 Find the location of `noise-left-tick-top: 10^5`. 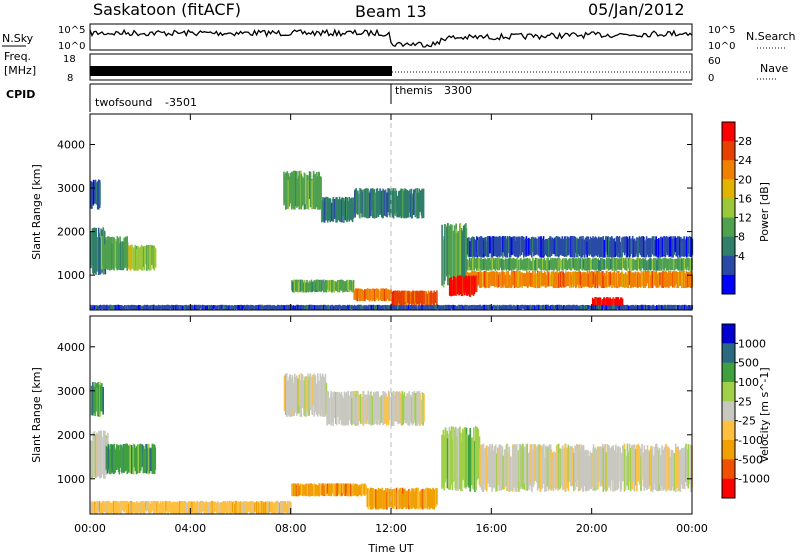

noise-left-tick-top: 10^5 is located at coordinates (71, 30).